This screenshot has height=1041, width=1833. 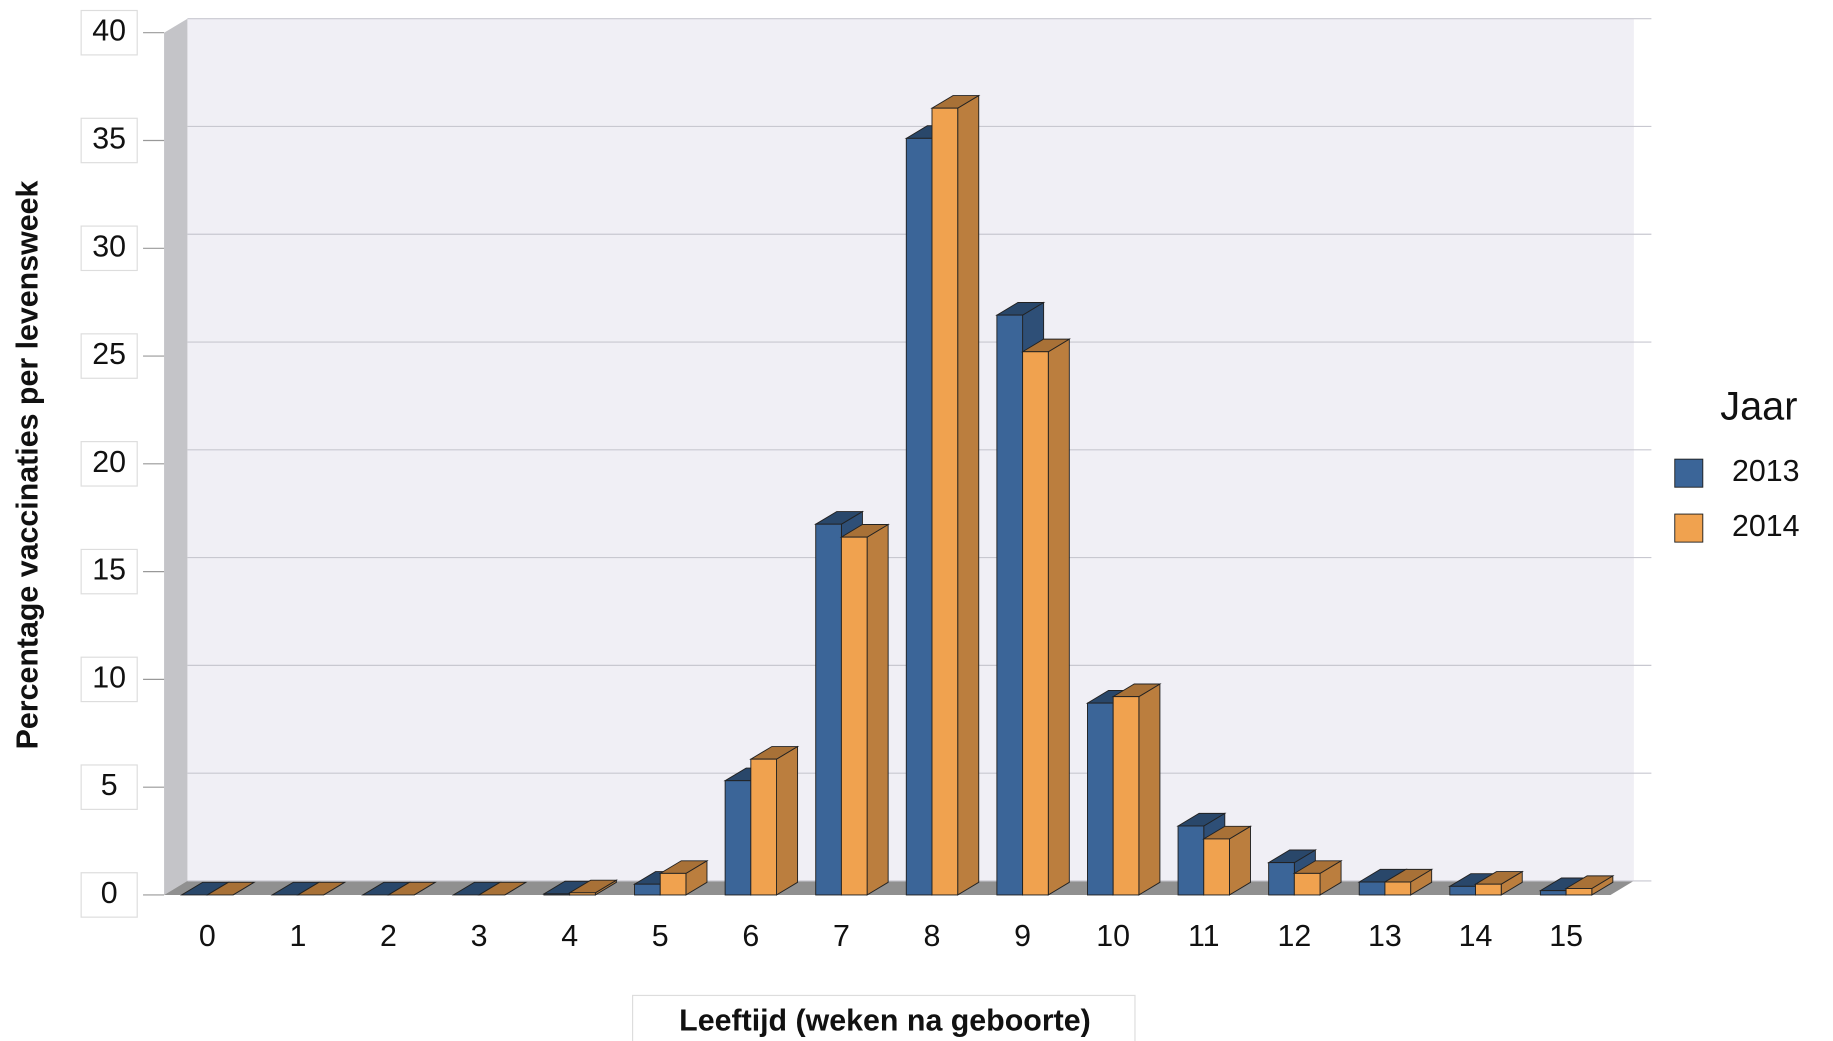 I want to click on x-tick-label: 2, so click(x=388, y=936).